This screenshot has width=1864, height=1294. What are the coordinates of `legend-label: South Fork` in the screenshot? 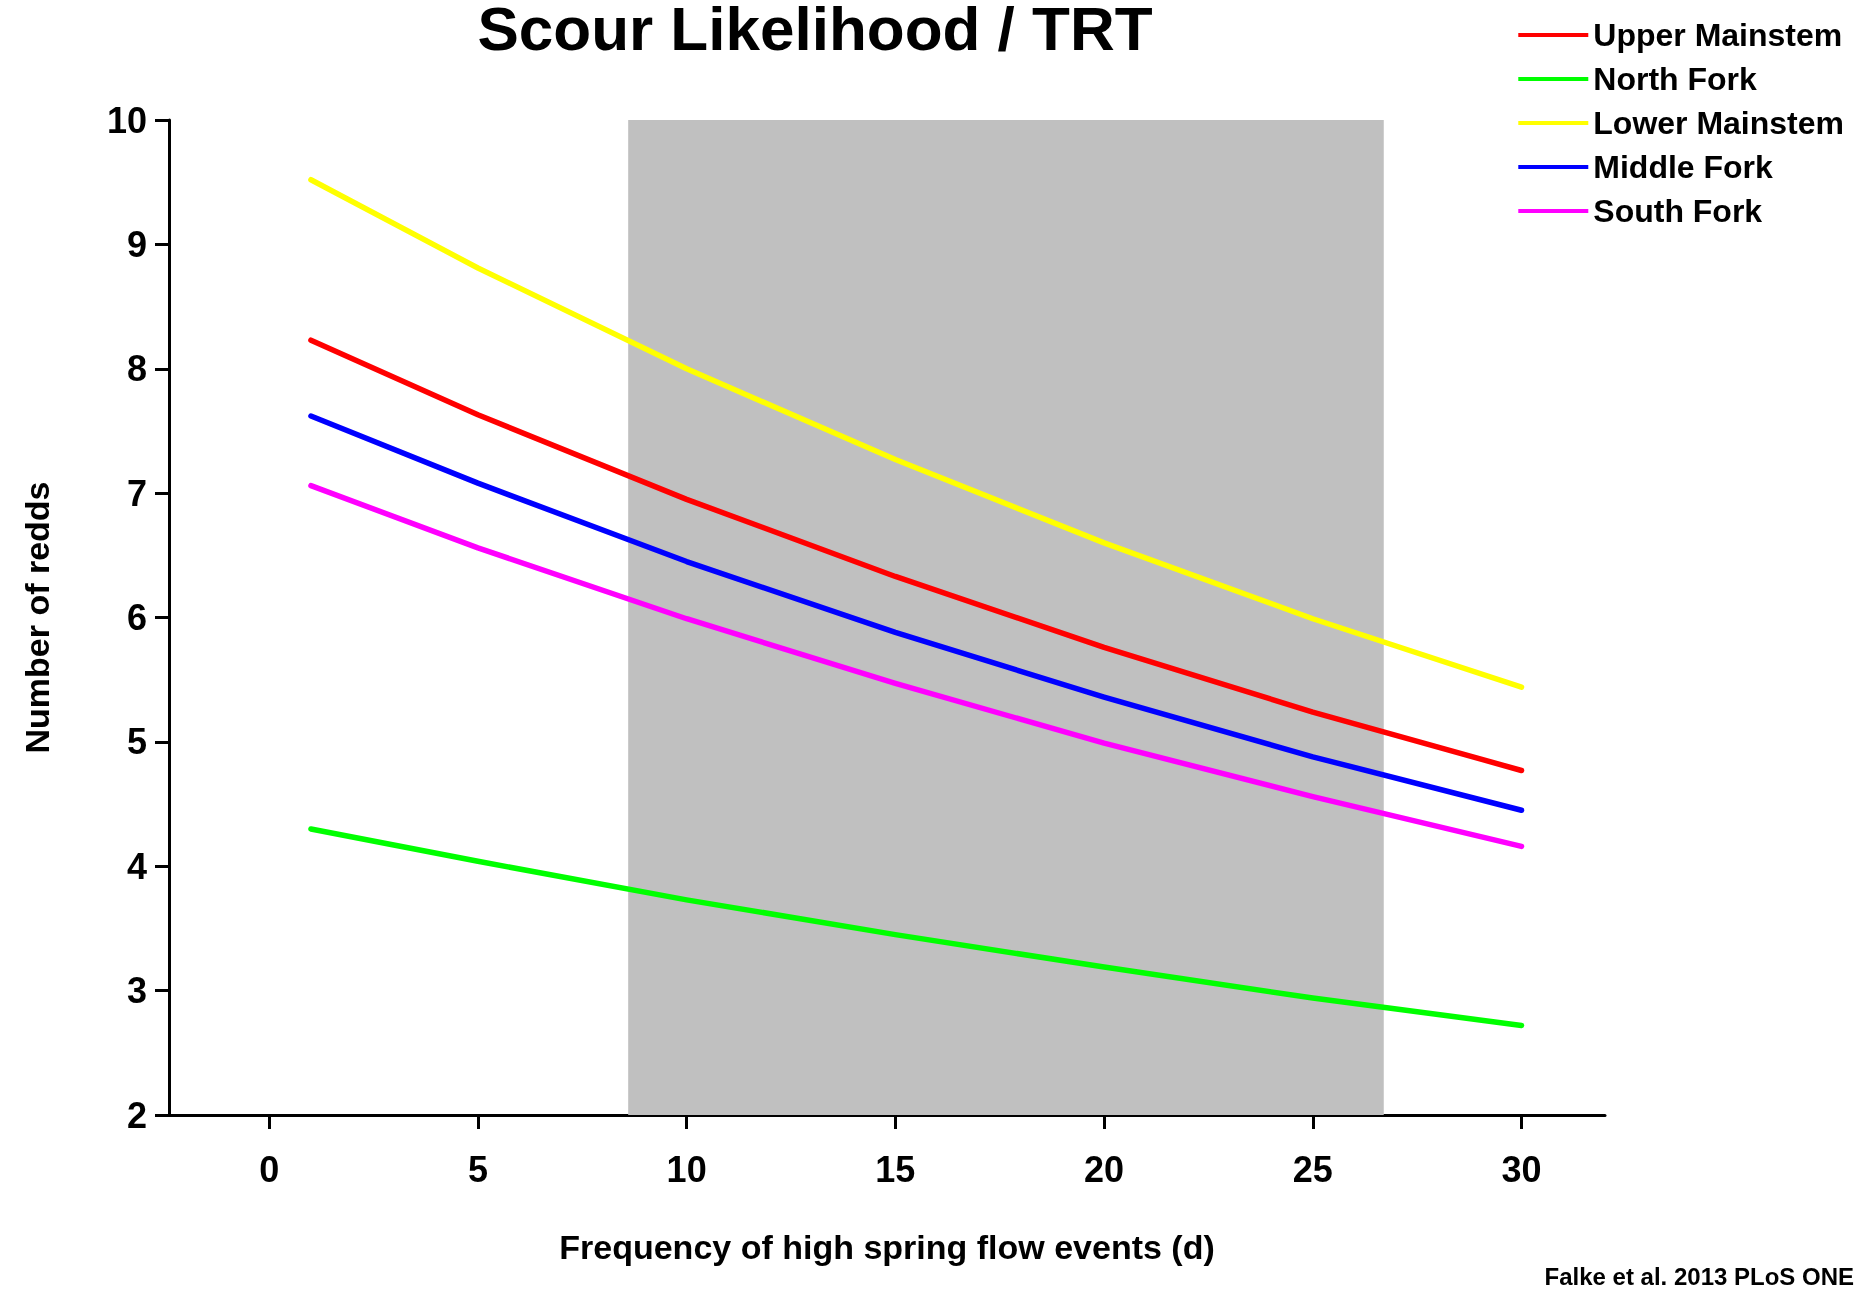 It's located at (1678, 211).